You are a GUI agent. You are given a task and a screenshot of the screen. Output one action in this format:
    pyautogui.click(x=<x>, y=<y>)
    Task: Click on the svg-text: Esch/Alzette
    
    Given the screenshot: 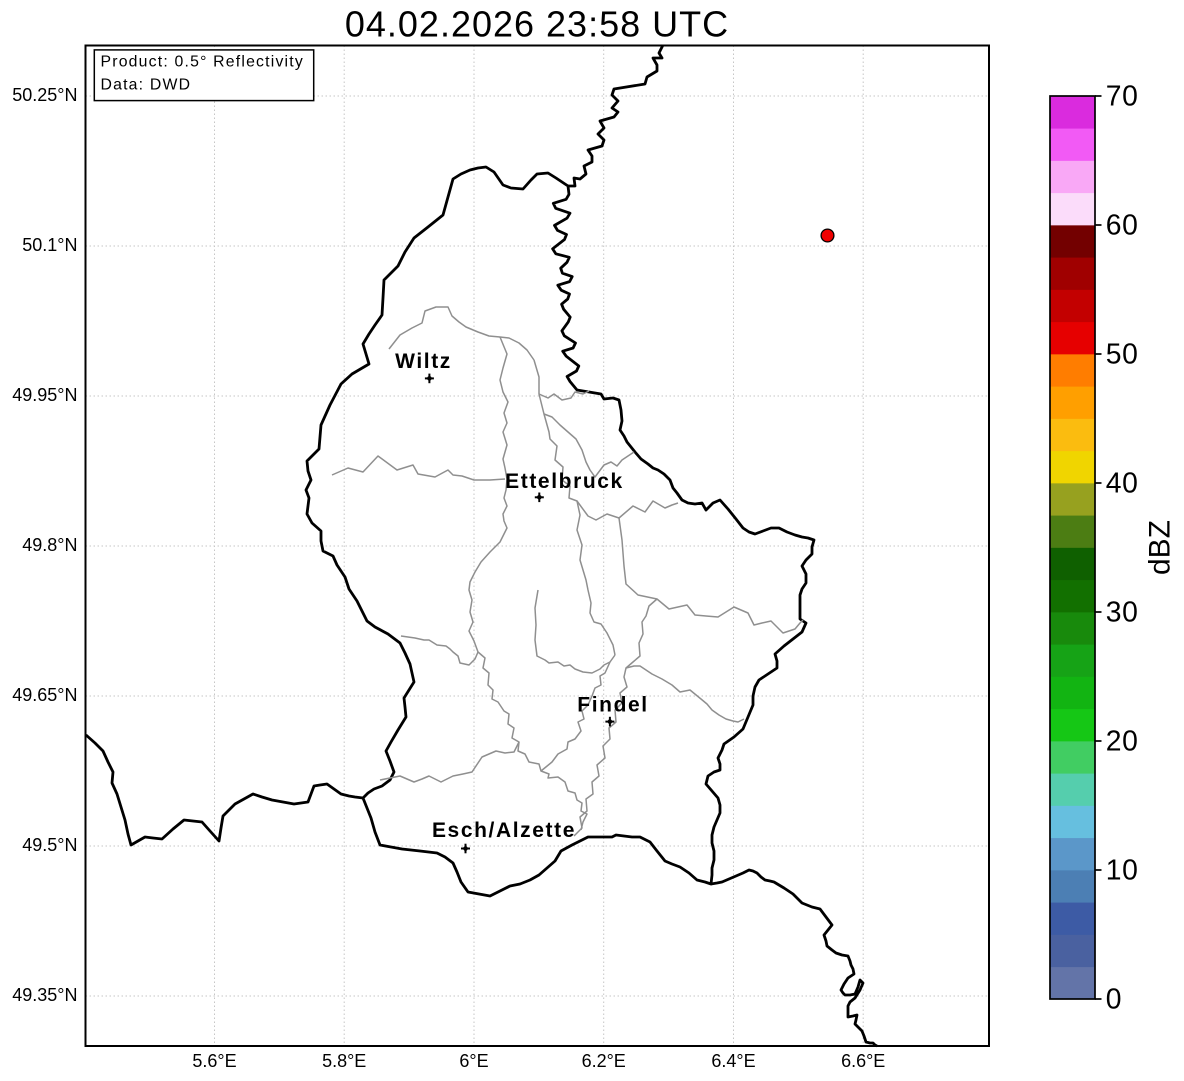 What is the action you would take?
    pyautogui.click(x=504, y=830)
    